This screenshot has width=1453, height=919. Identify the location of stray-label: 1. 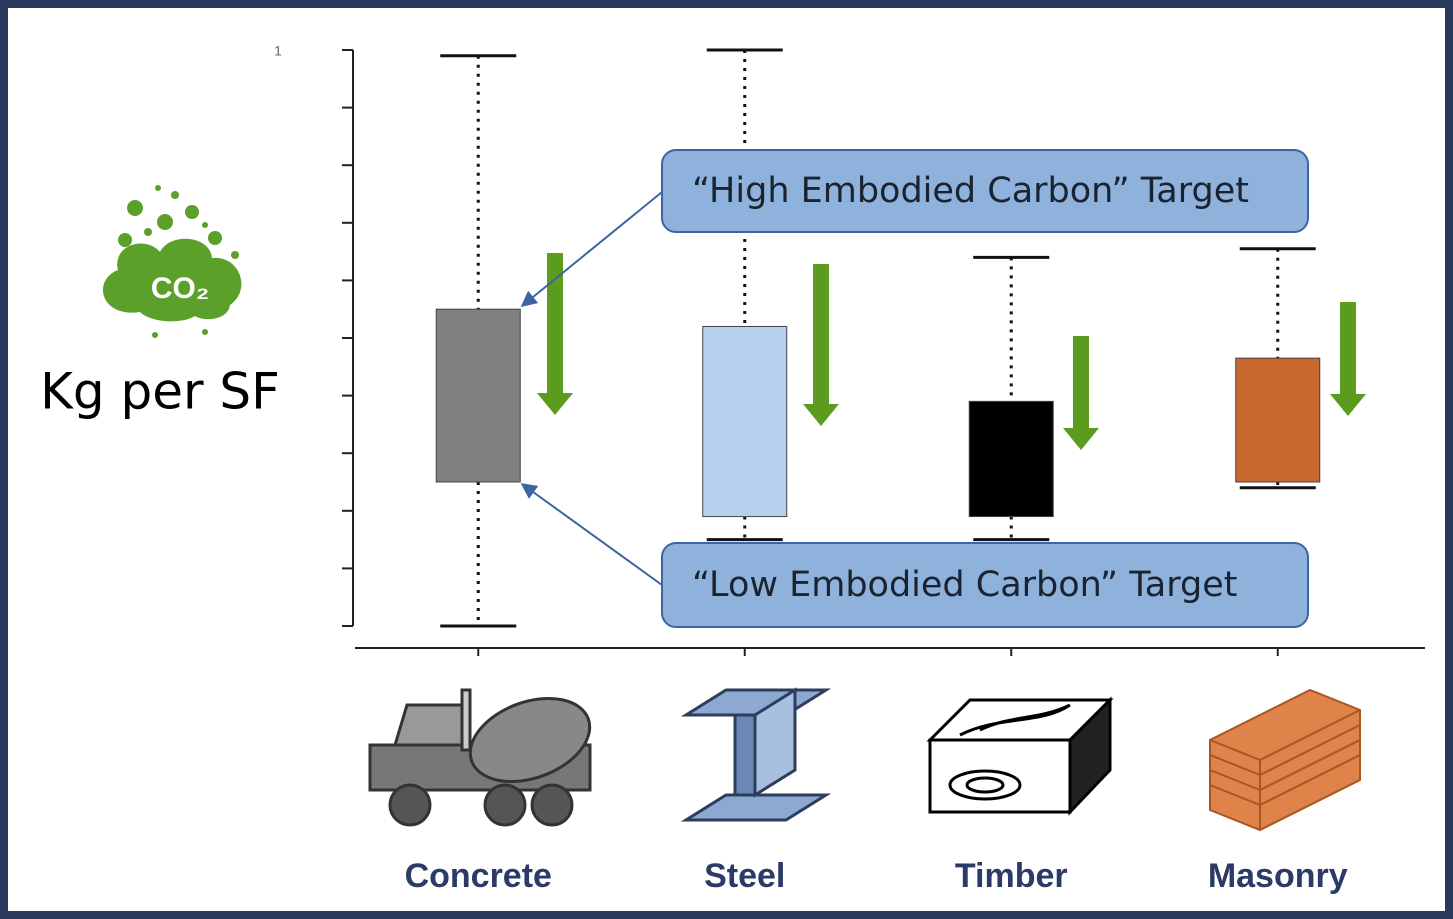
(278, 51).